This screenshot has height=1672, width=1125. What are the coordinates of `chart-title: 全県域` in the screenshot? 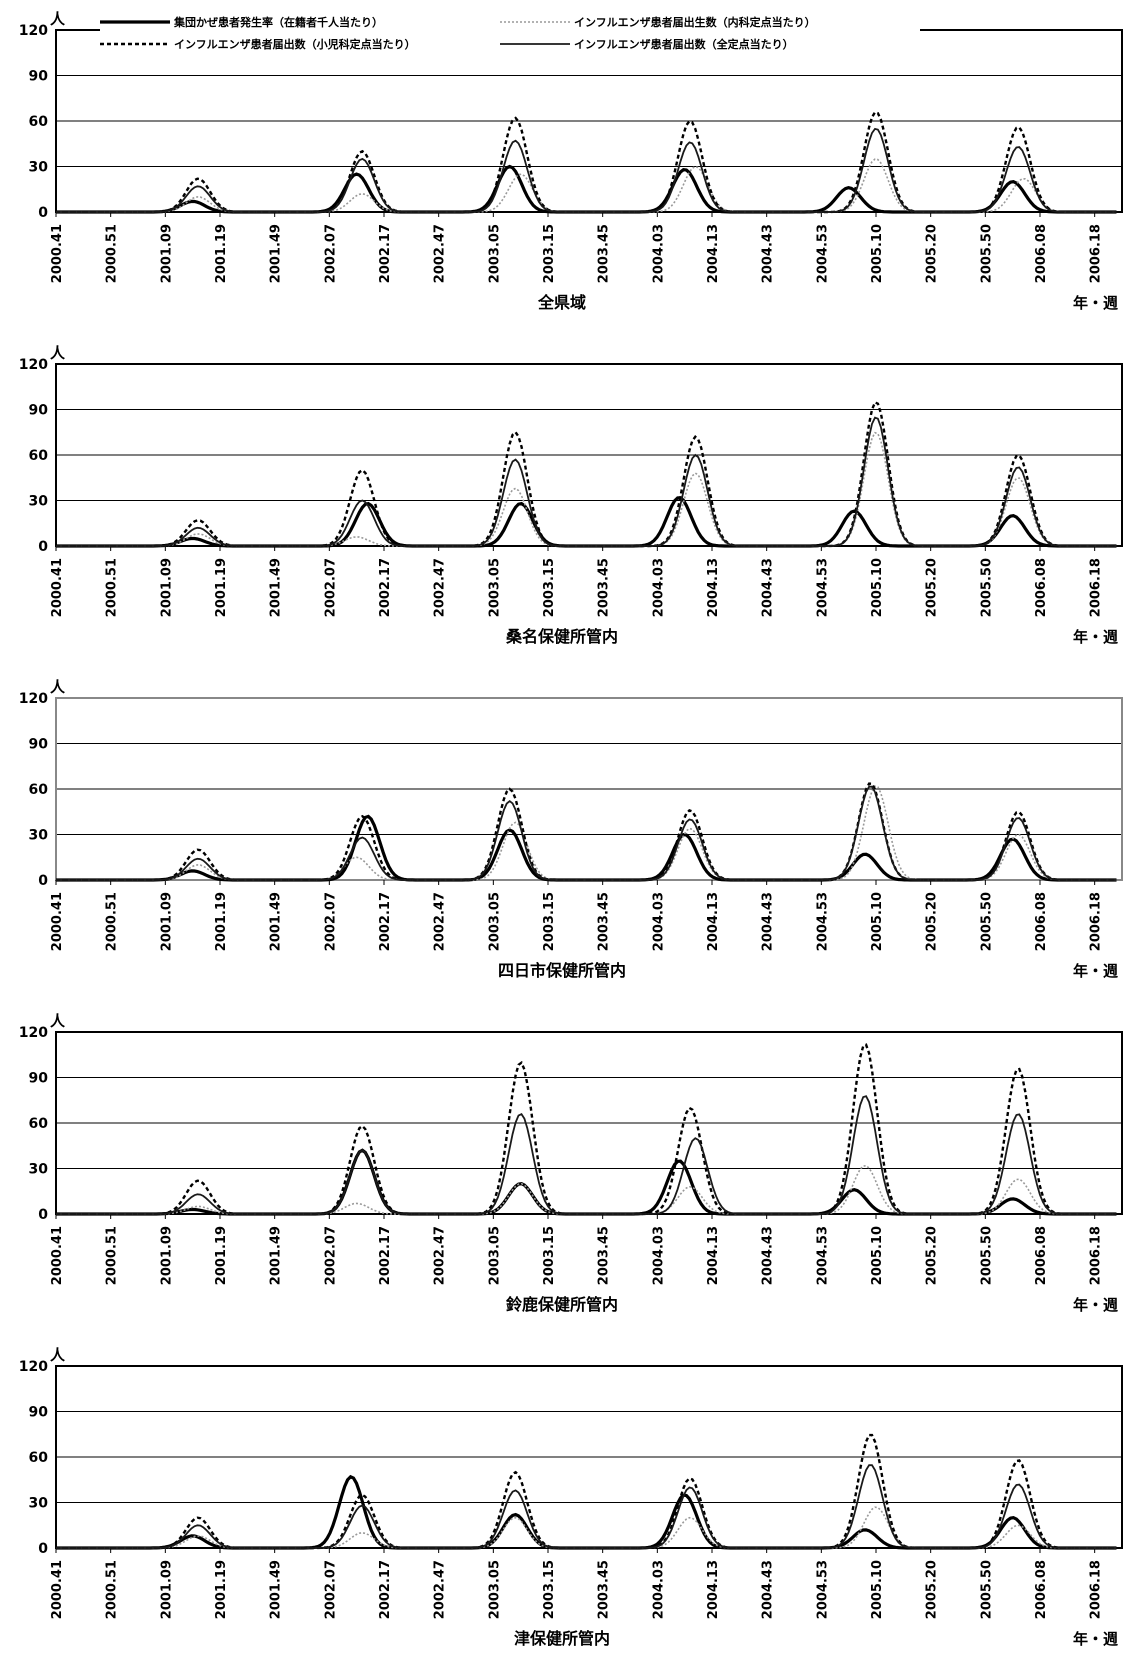 It's located at (561, 302).